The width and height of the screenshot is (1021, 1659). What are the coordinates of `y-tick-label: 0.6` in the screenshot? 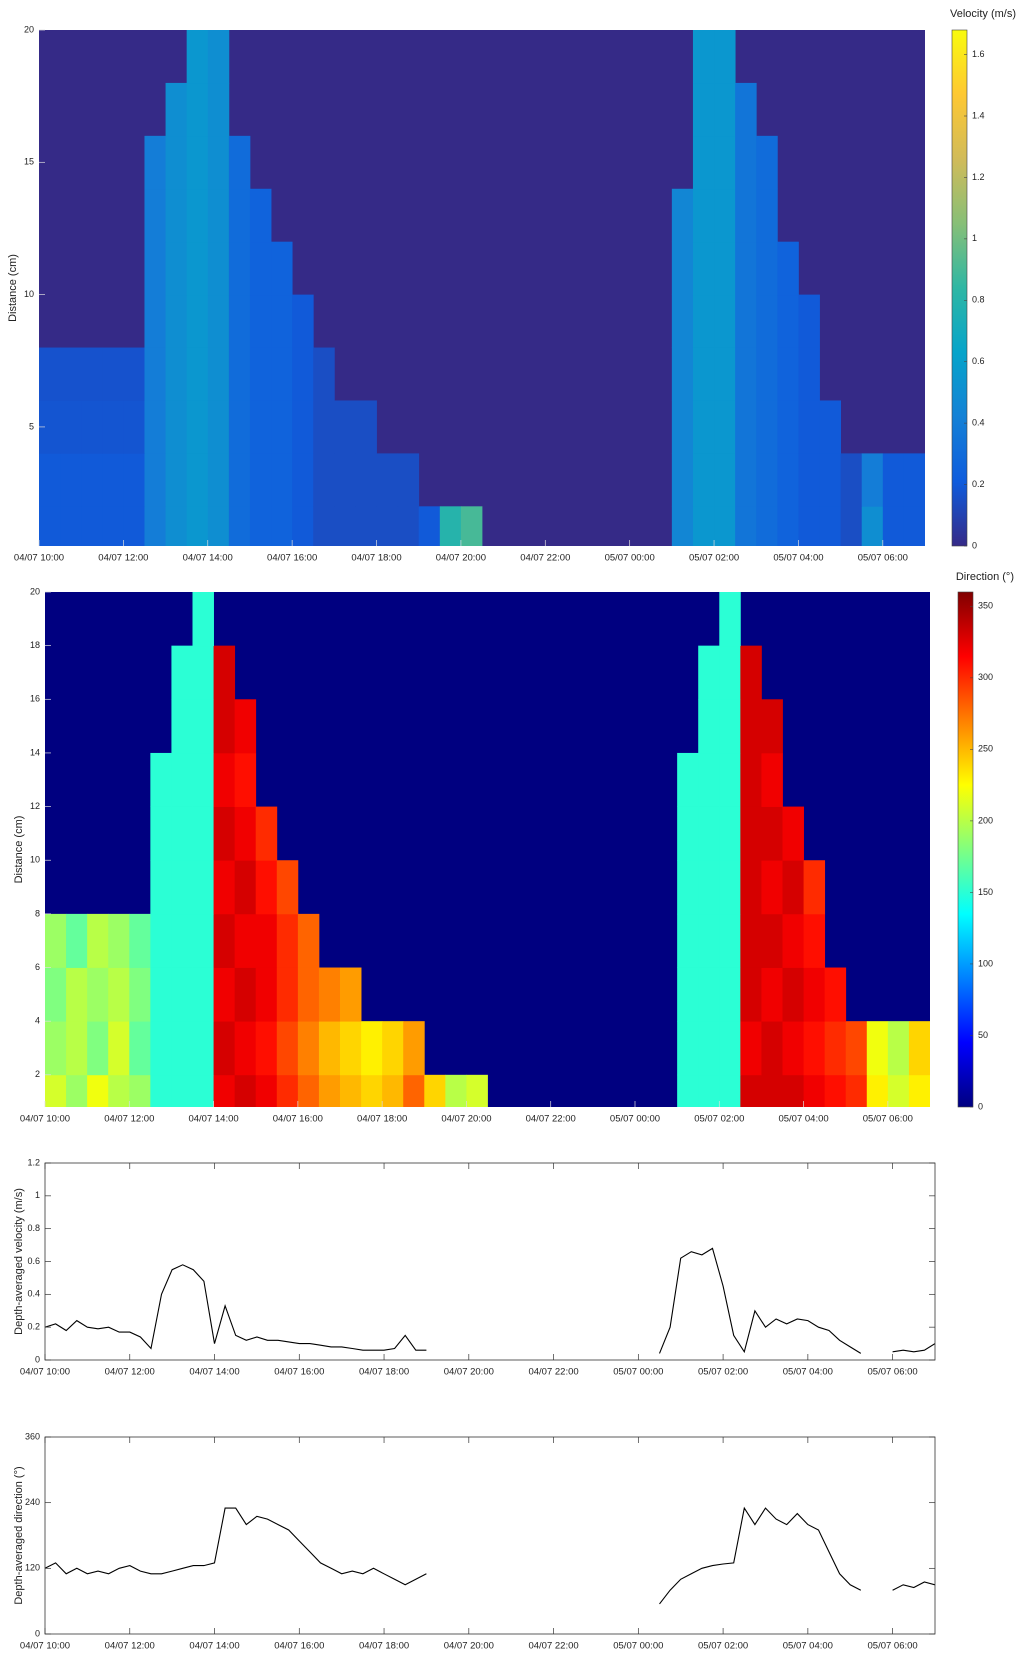 It's located at (33, 1261).